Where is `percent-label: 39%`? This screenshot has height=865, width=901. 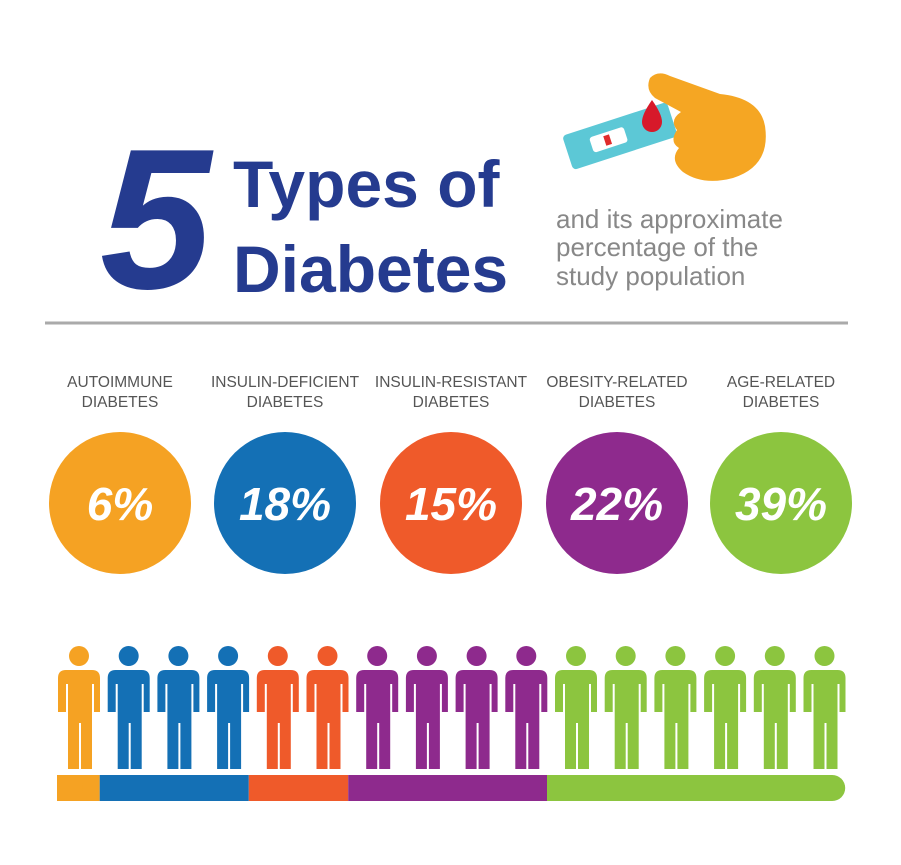
percent-label: 39% is located at coordinates (781, 504).